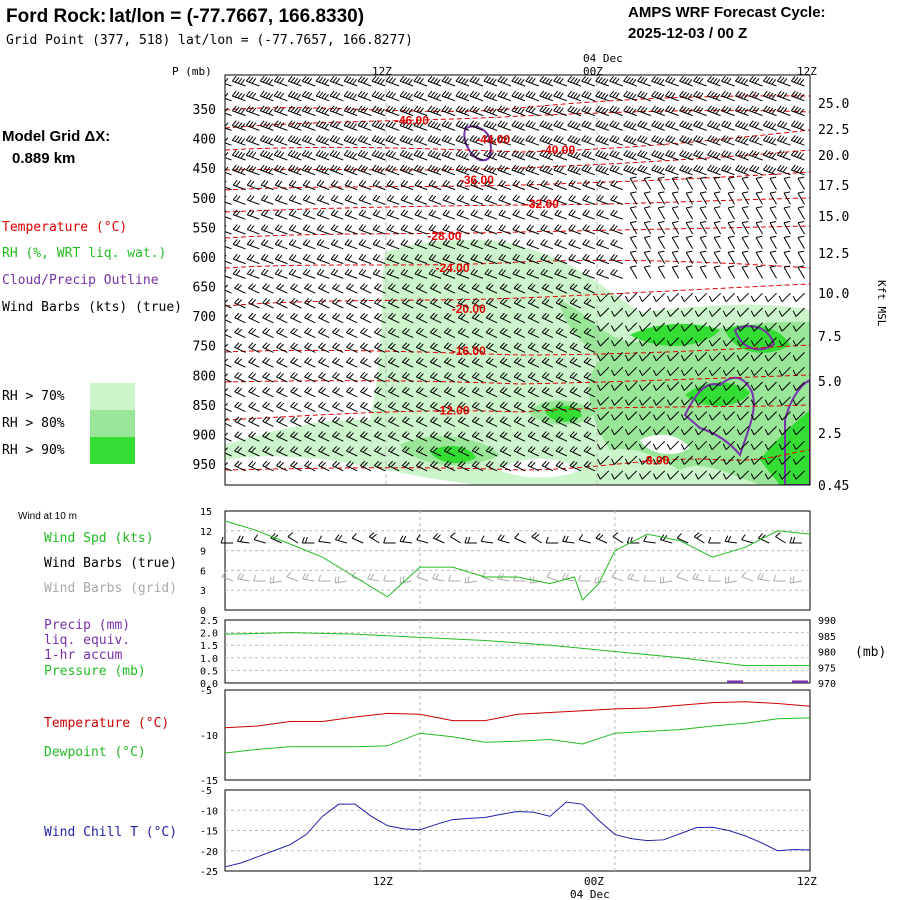  I want to click on precip-y-tick: 0.5, so click(209, 671).